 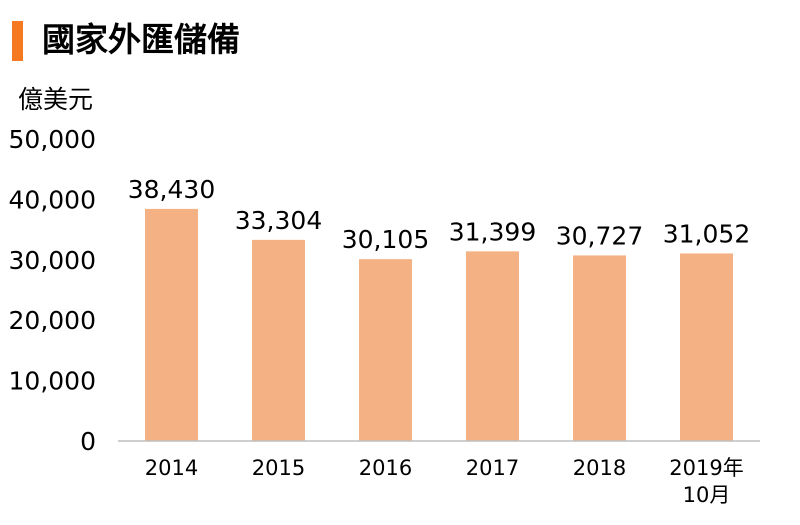 I want to click on y-tick-label: 0, so click(x=88, y=441).